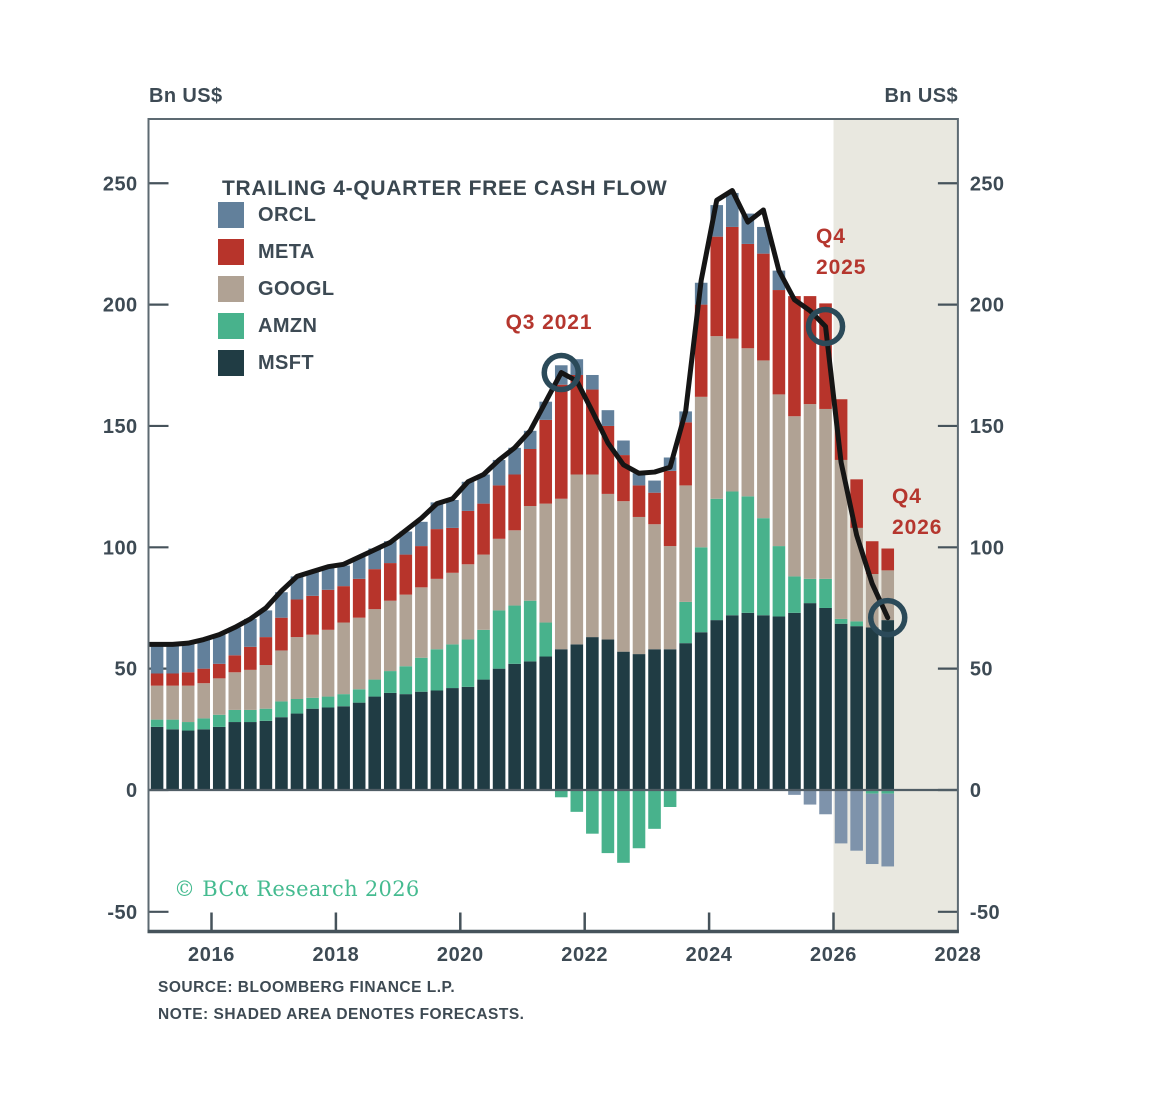 The width and height of the screenshot is (1157, 1105). I want to click on legend-item-amzn: AMZN, so click(276, 326).